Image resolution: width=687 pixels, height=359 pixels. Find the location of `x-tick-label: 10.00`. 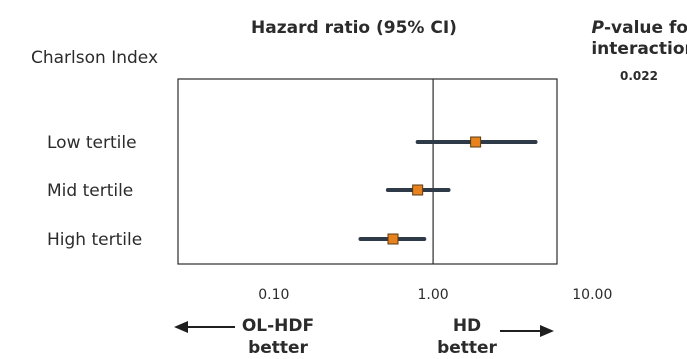

x-tick-label: 10.00 is located at coordinates (592, 295).